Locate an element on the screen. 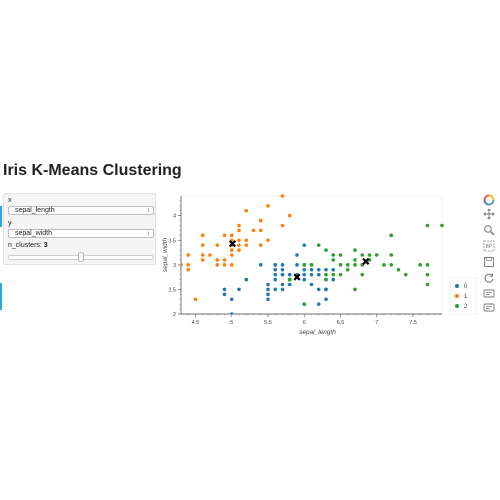  n-clusters-label: n_clusters: 3 is located at coordinates (28, 245).